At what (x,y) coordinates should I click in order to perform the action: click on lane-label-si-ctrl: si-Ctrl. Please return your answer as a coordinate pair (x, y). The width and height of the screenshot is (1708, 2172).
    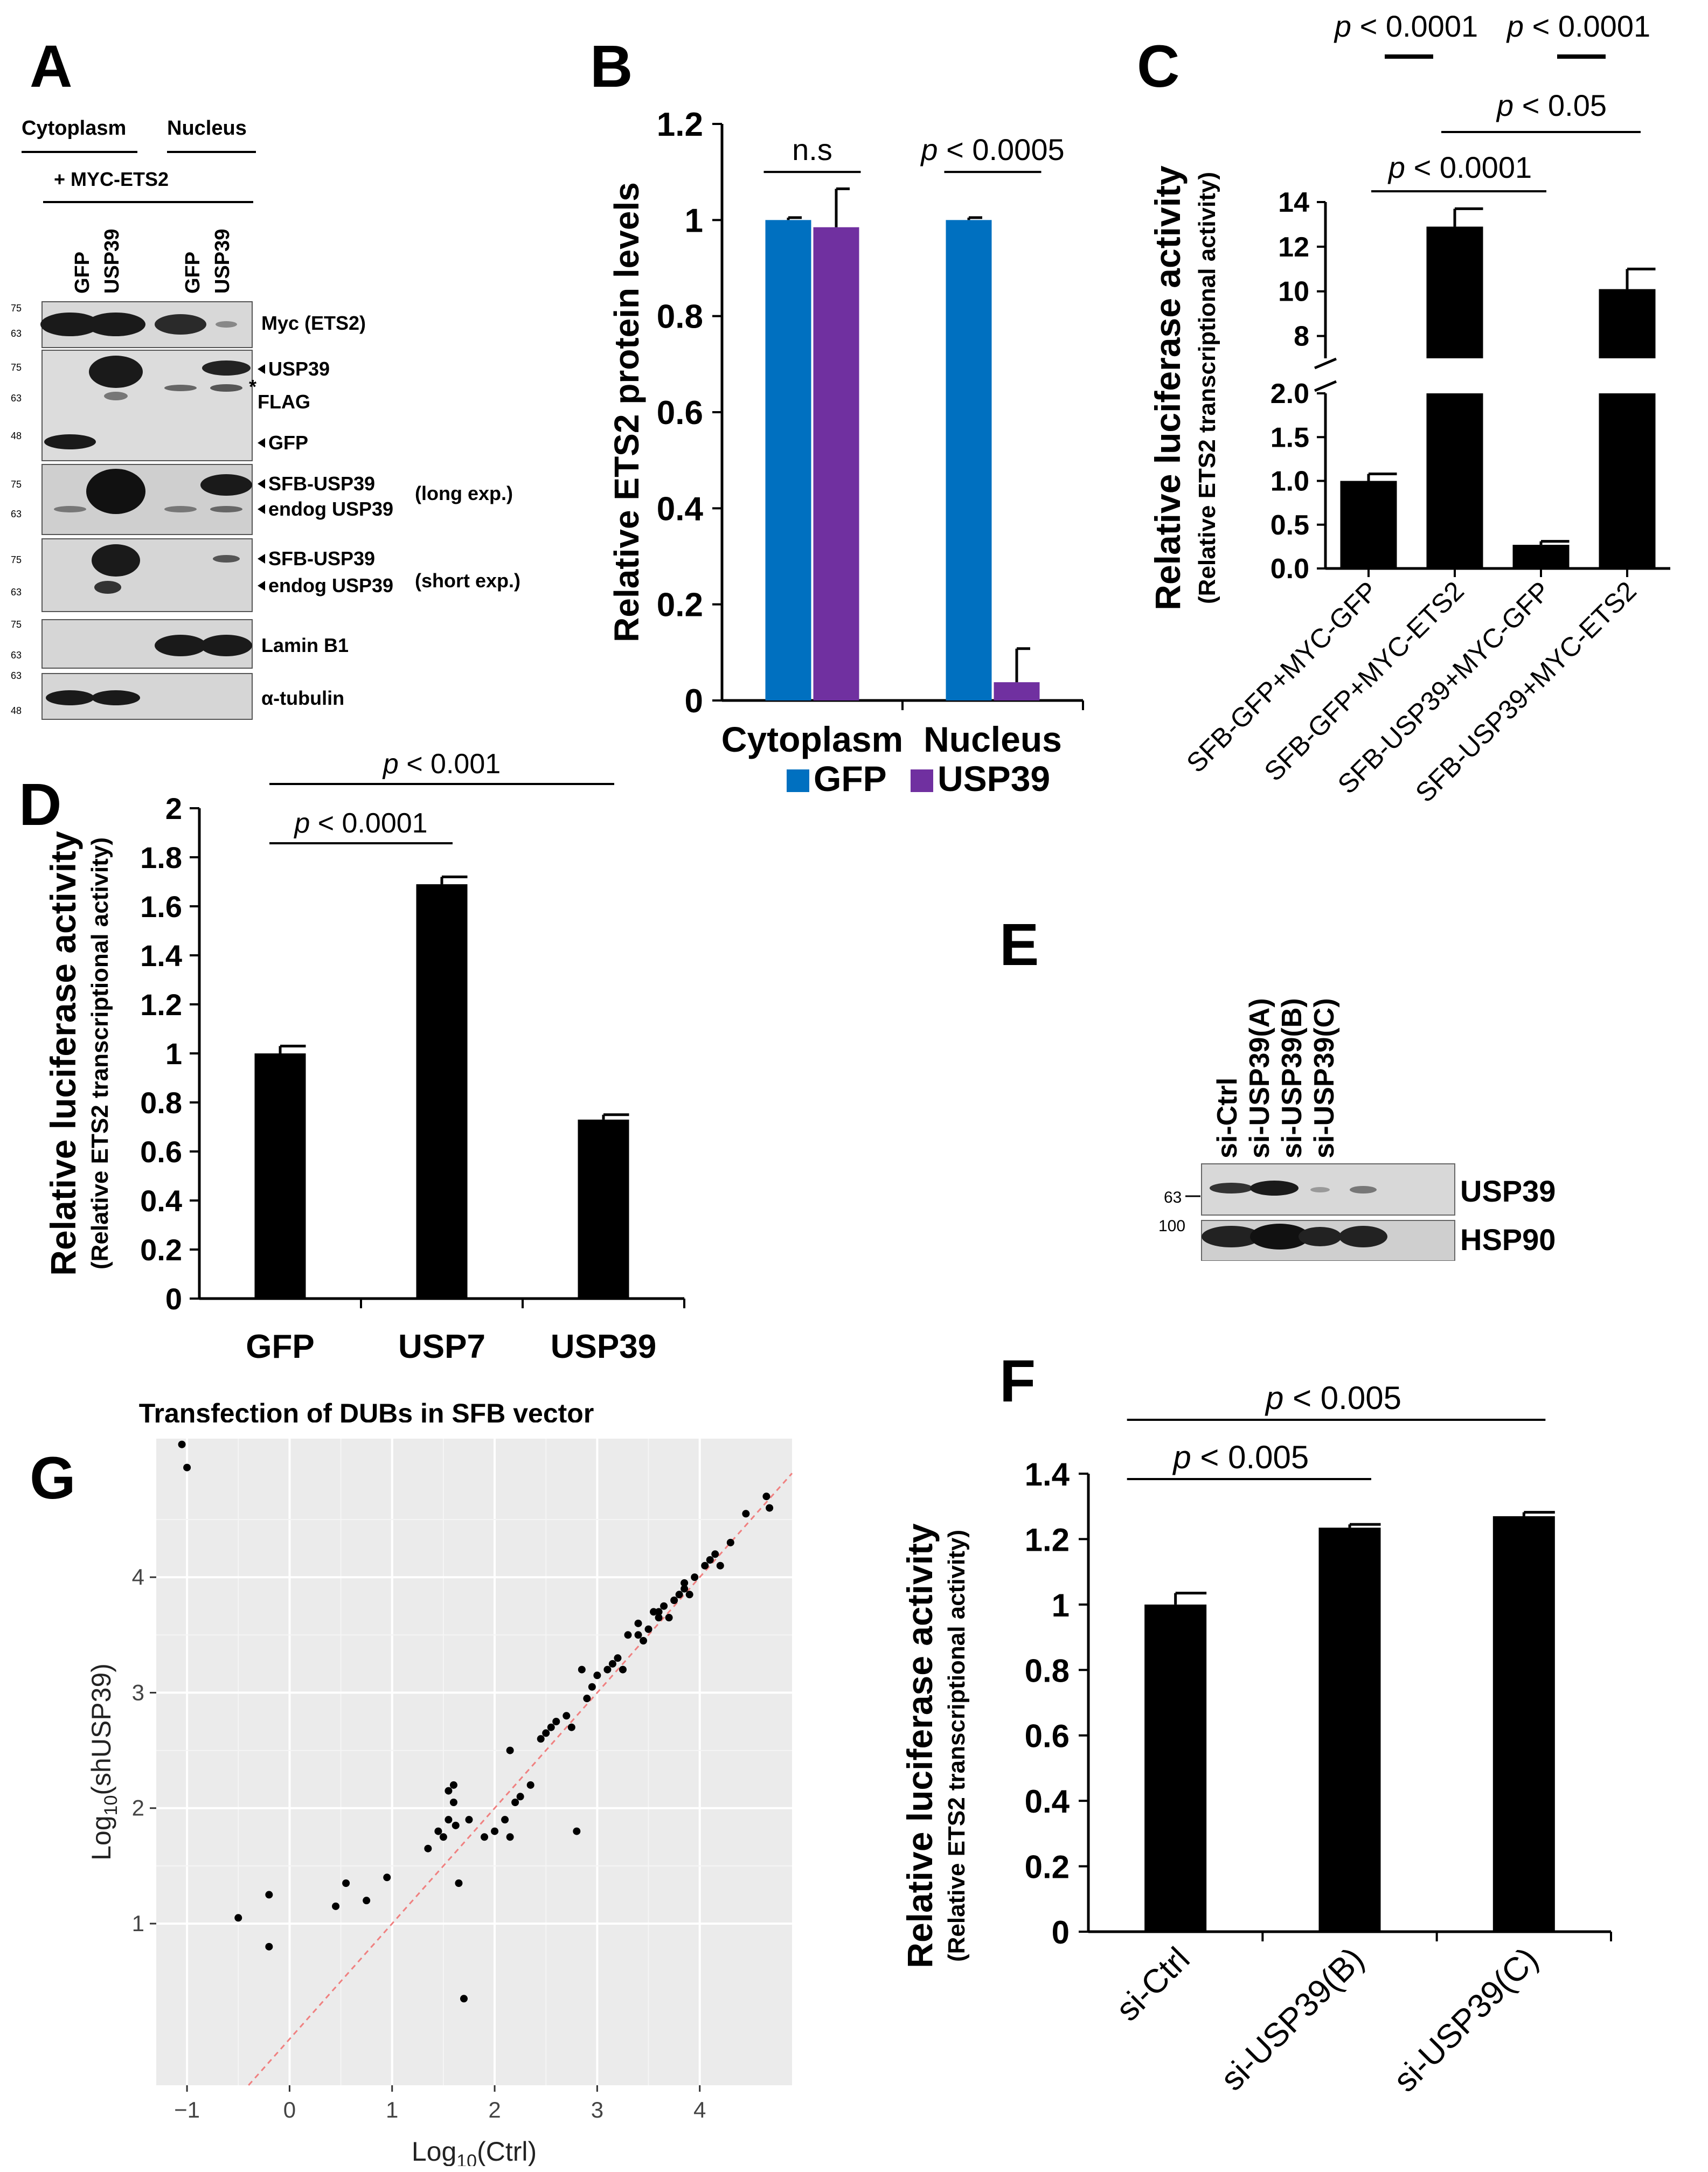
    Looking at the image, I should click on (1227, 1118).